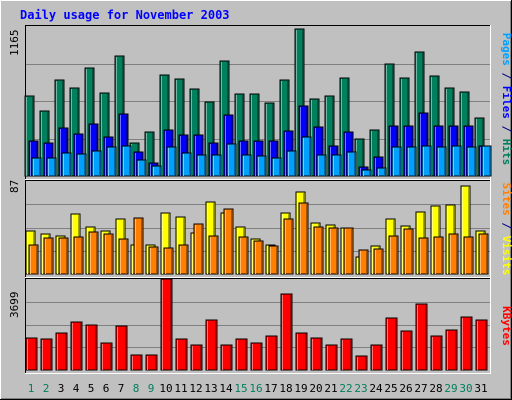  What do you see at coordinates (506, 49) in the screenshot?
I see `legend-part: Pages` at bounding box center [506, 49].